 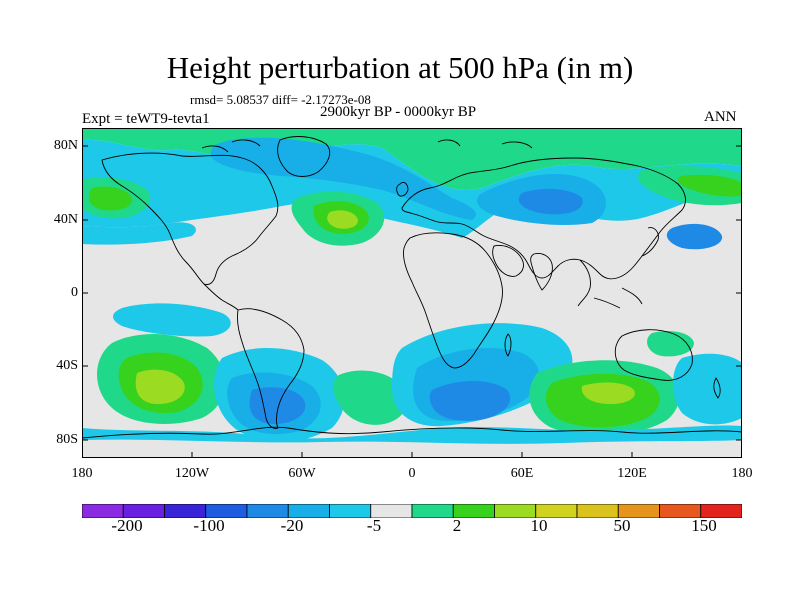 What do you see at coordinates (65, 219) in the screenshot?
I see `lat-label-40n: 40N` at bounding box center [65, 219].